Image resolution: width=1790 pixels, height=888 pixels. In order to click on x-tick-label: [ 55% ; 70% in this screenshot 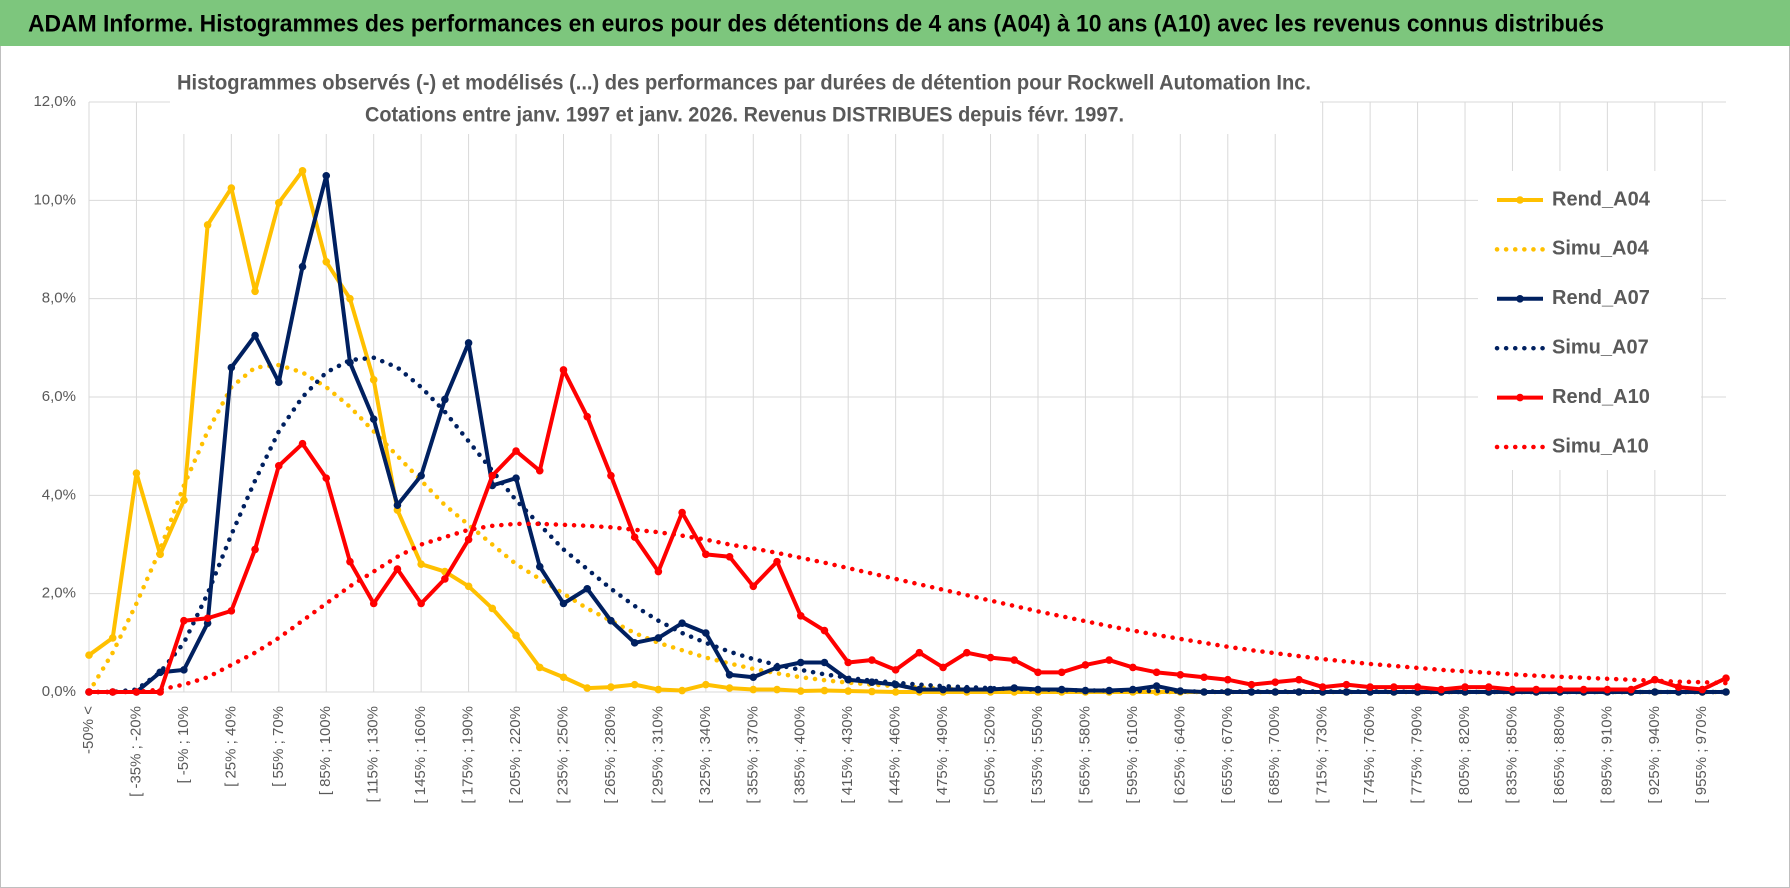, I will do `click(278, 746)`.